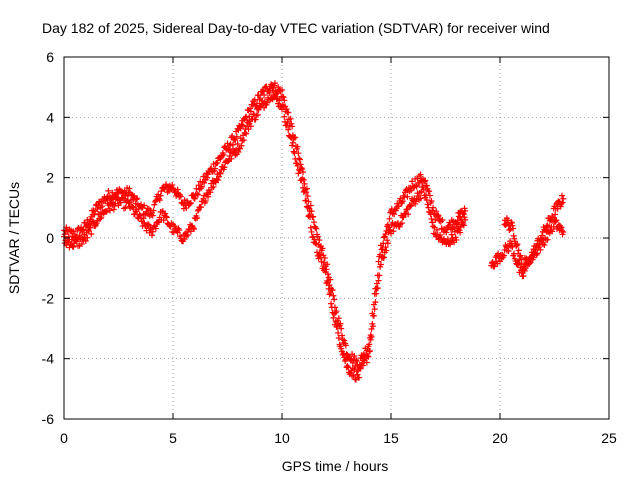 Image resolution: width=640 pixels, height=480 pixels. What do you see at coordinates (534, 244) in the screenshot?
I see `series-track-d` at bounding box center [534, 244].